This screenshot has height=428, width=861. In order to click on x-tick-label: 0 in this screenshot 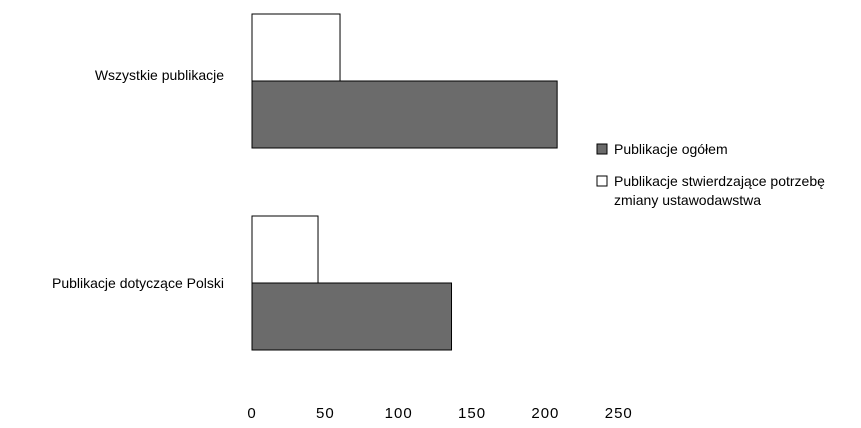, I will do `click(251, 413)`.